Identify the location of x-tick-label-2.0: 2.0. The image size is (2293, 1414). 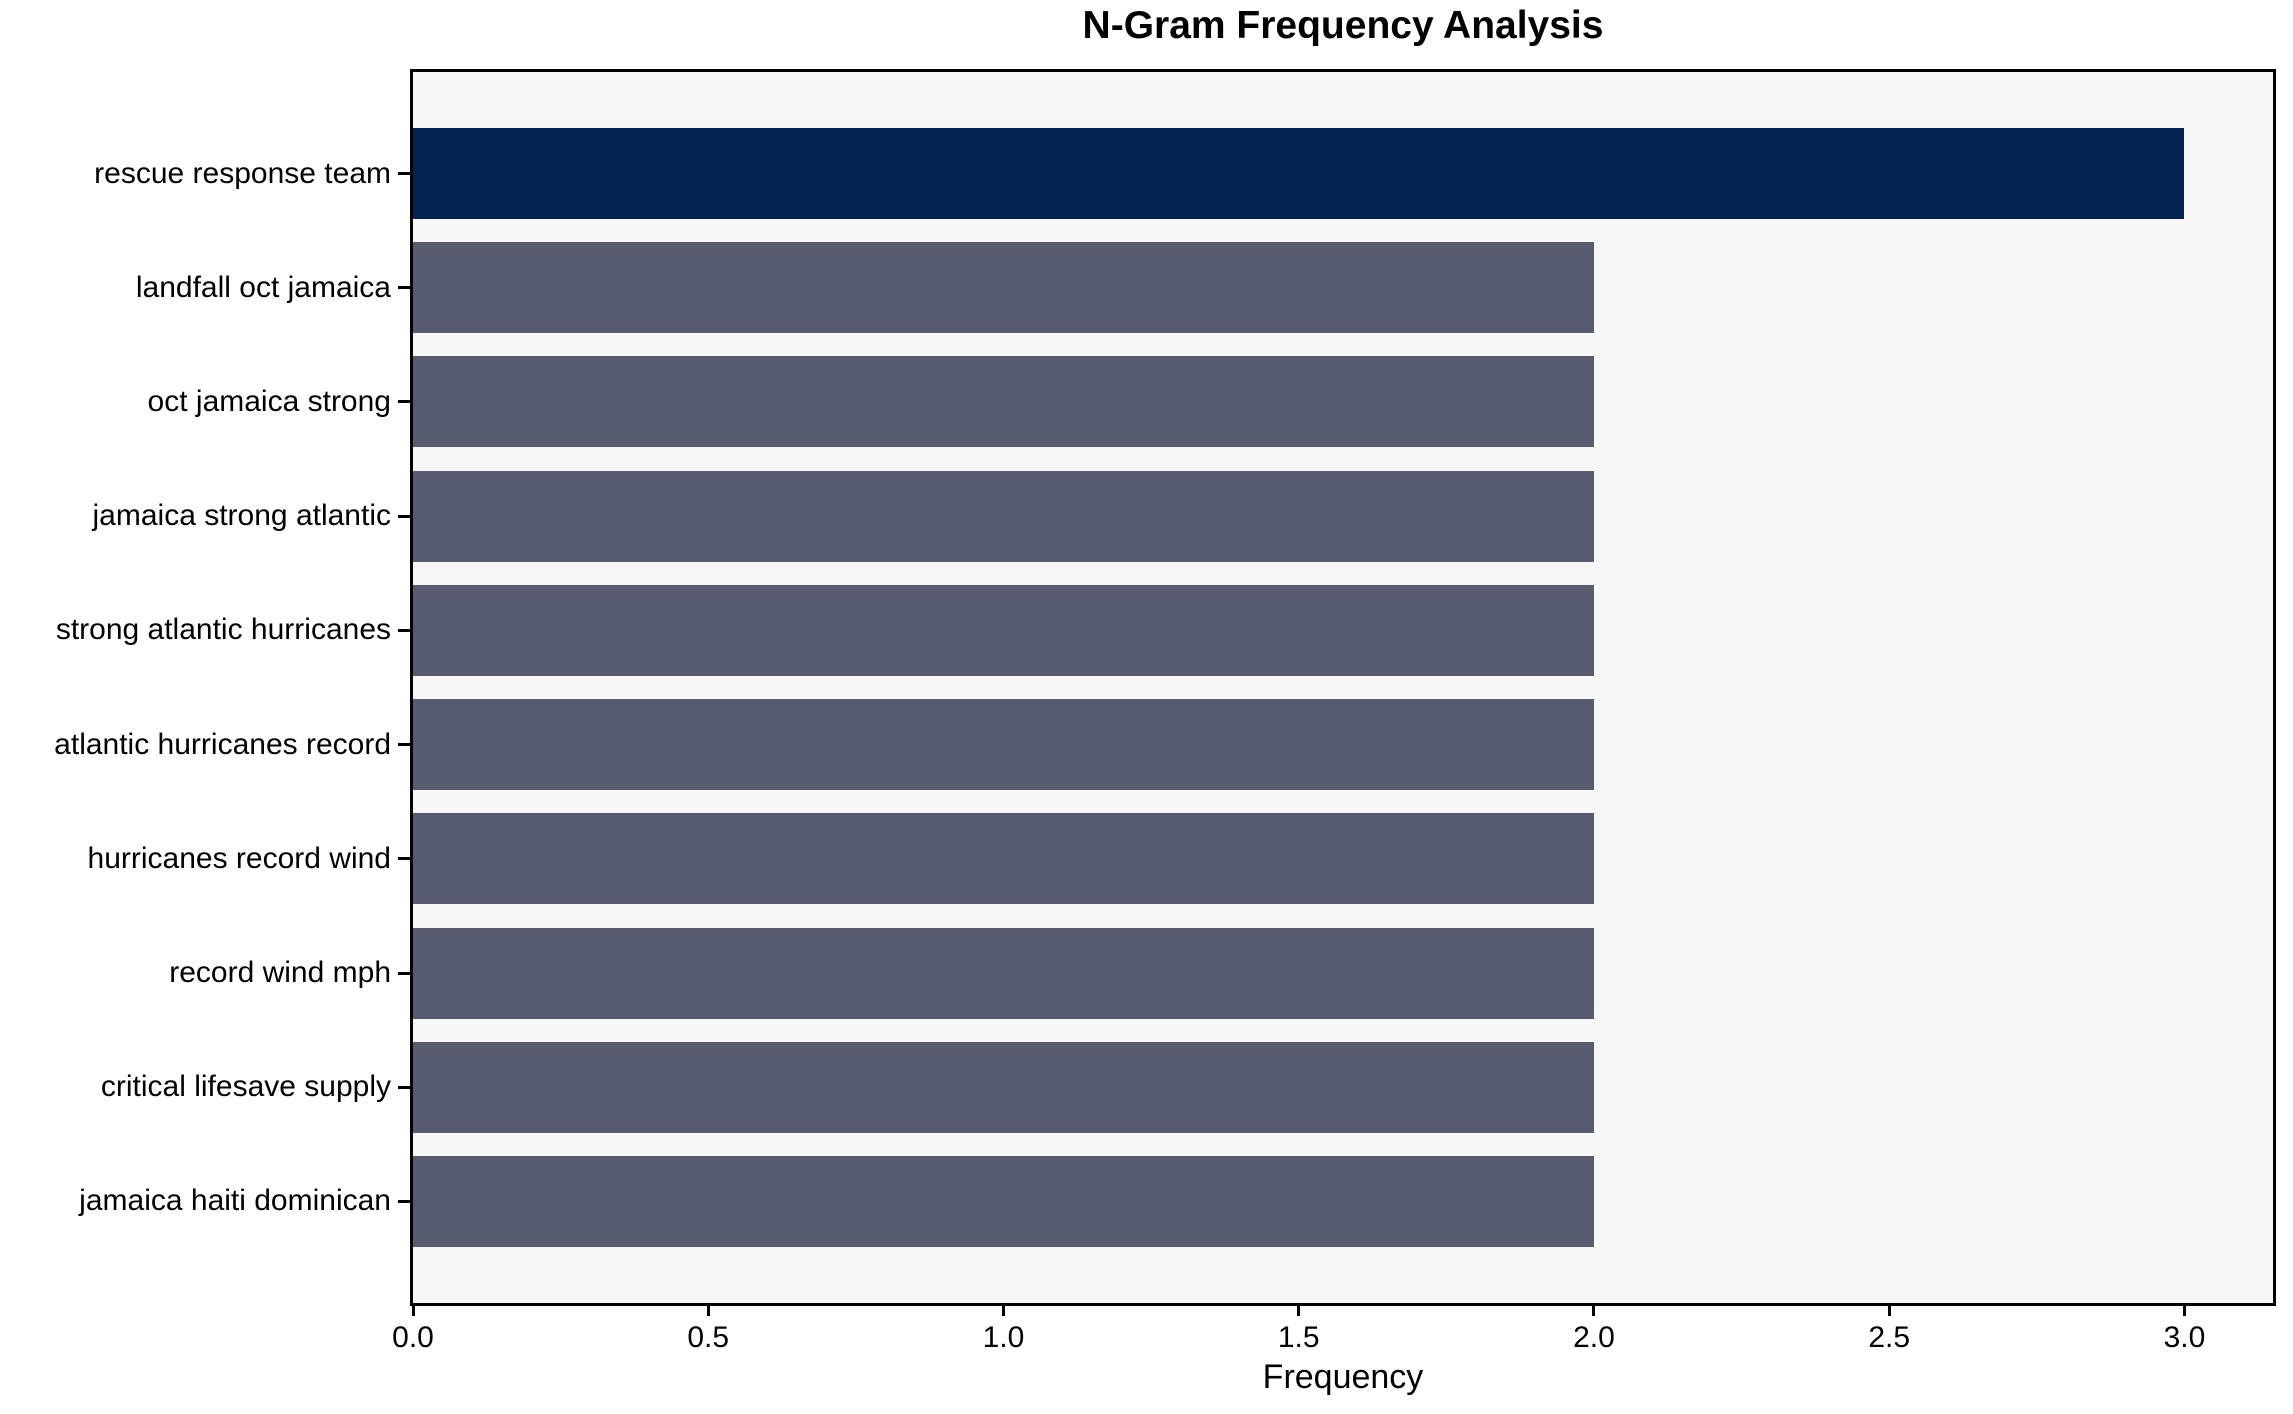
(1594, 1337).